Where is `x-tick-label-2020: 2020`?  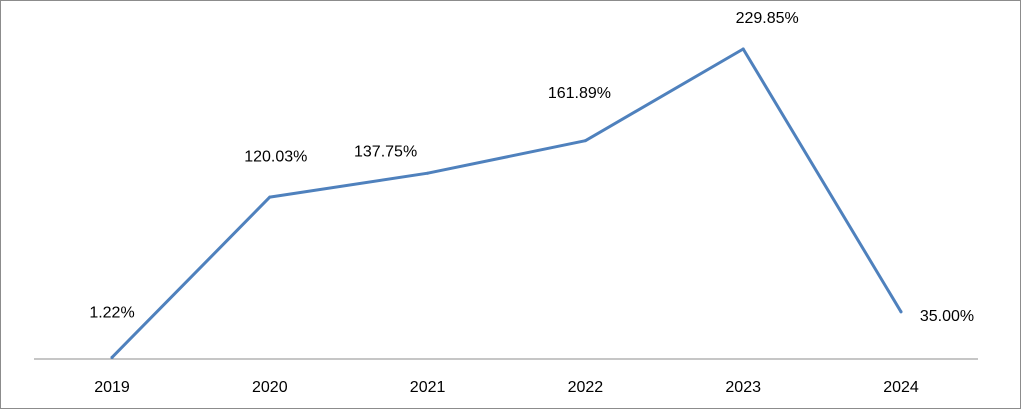
x-tick-label-2020: 2020 is located at coordinates (270, 387).